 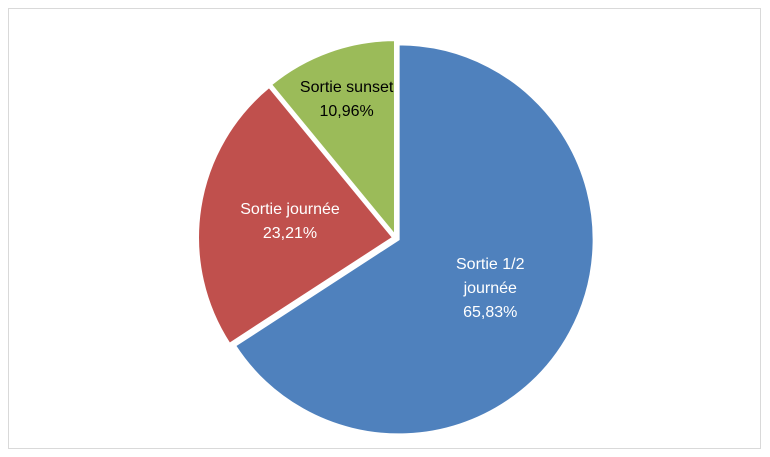 I want to click on slice-label: Sortie 1/2 journée 65,83%, so click(x=490, y=289).